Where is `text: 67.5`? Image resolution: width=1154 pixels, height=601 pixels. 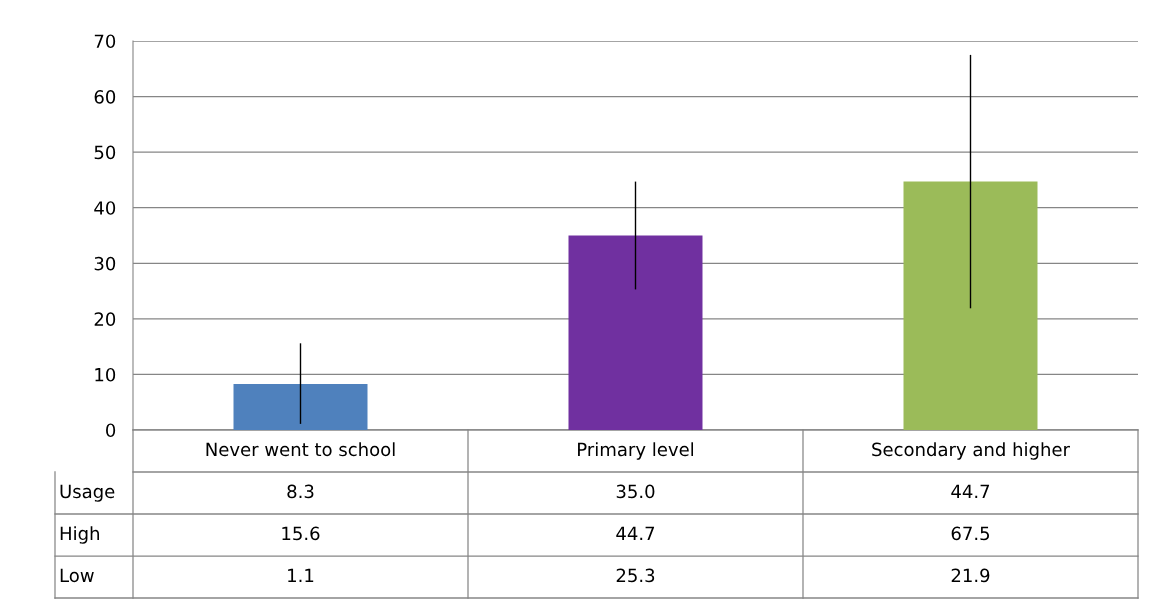
text: 67.5 is located at coordinates (970, 533).